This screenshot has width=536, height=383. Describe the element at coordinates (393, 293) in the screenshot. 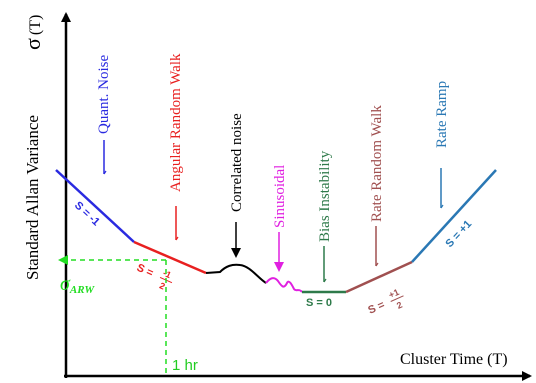

I see `svg-text: +1` at that location.